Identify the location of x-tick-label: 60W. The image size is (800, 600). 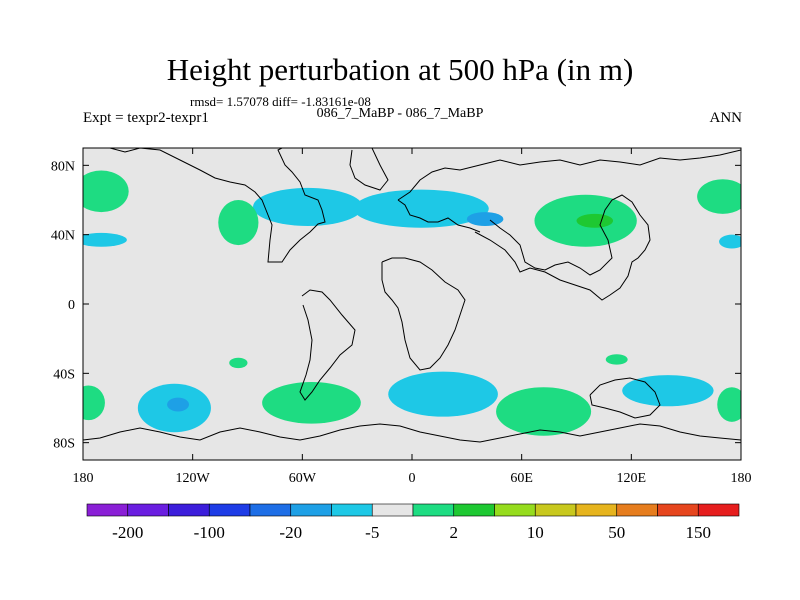
(303, 478).